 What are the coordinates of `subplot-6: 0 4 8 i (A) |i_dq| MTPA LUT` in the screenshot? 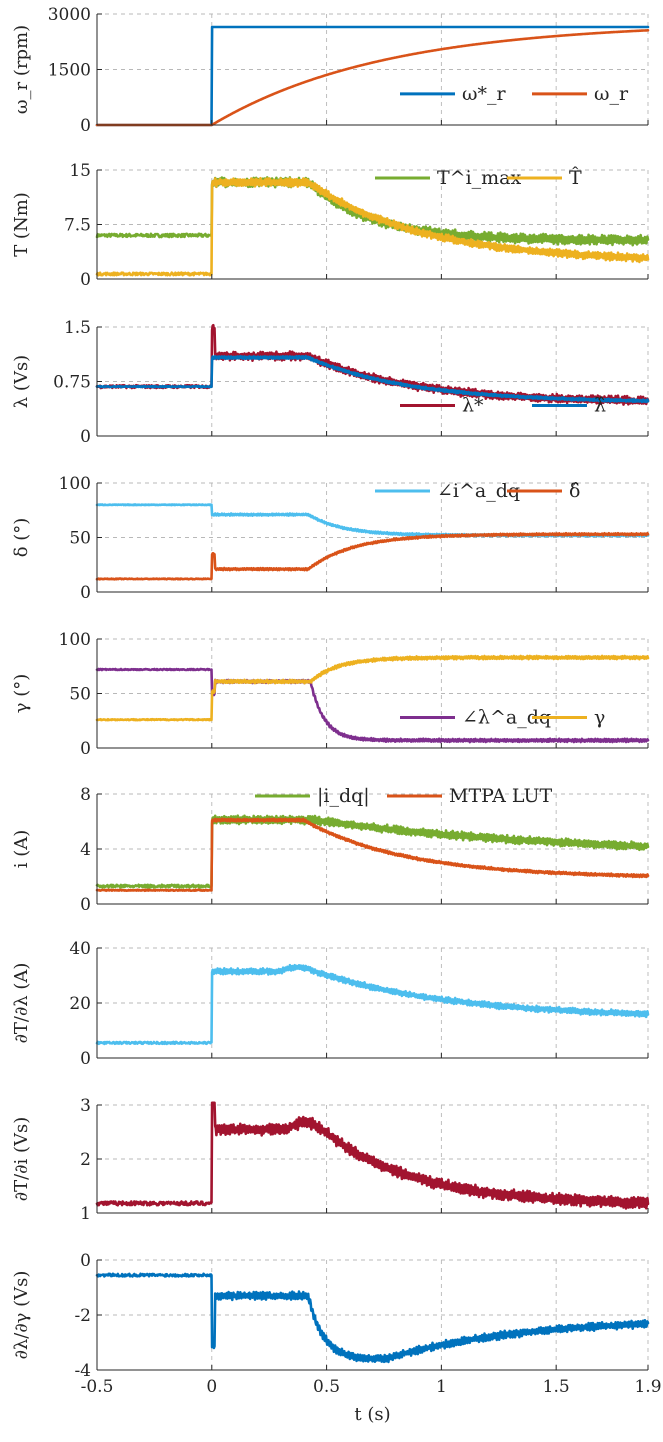 It's located at (330, 850).